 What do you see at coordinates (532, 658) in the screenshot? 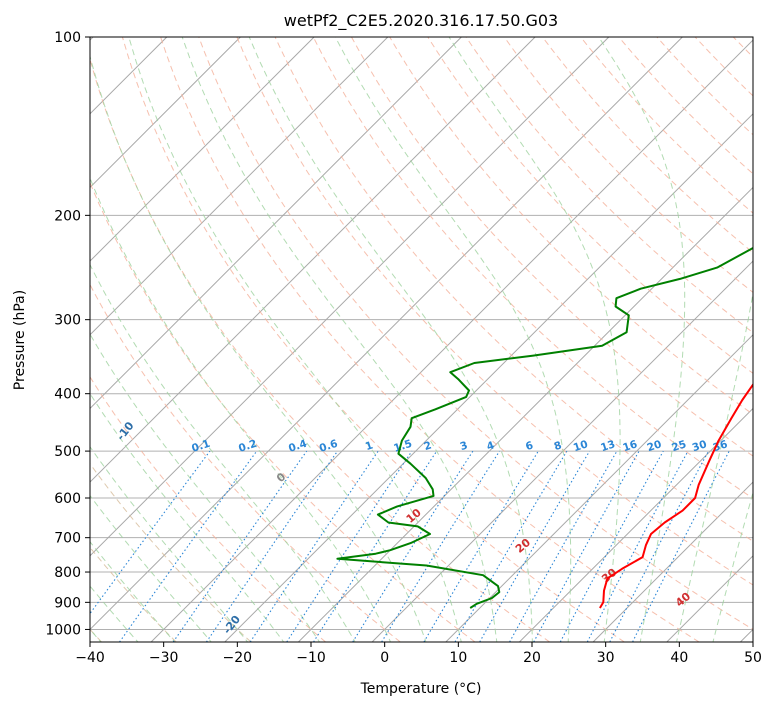
I see `x-tick-label: 20` at bounding box center [532, 658].